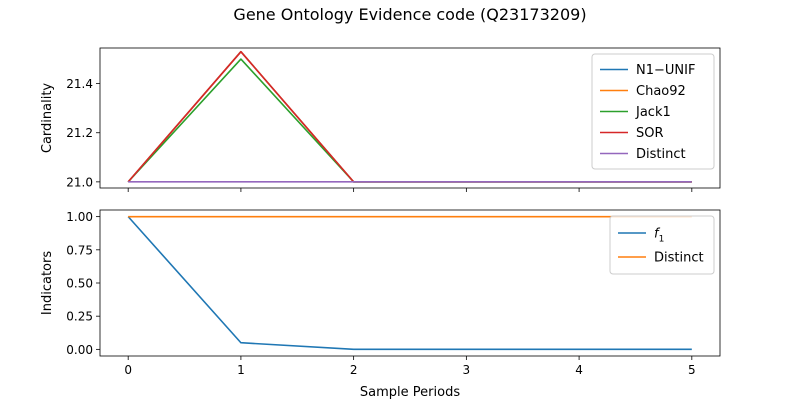 Image resolution: width=800 pixels, height=400 pixels. Describe the element at coordinates (241, 370) in the screenshot. I see `x-tick-label: 1` at that location.